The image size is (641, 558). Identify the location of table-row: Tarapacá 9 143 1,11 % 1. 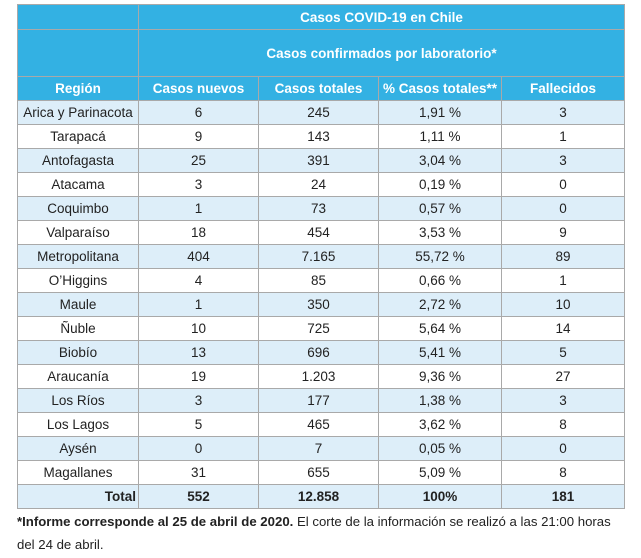
(321, 136).